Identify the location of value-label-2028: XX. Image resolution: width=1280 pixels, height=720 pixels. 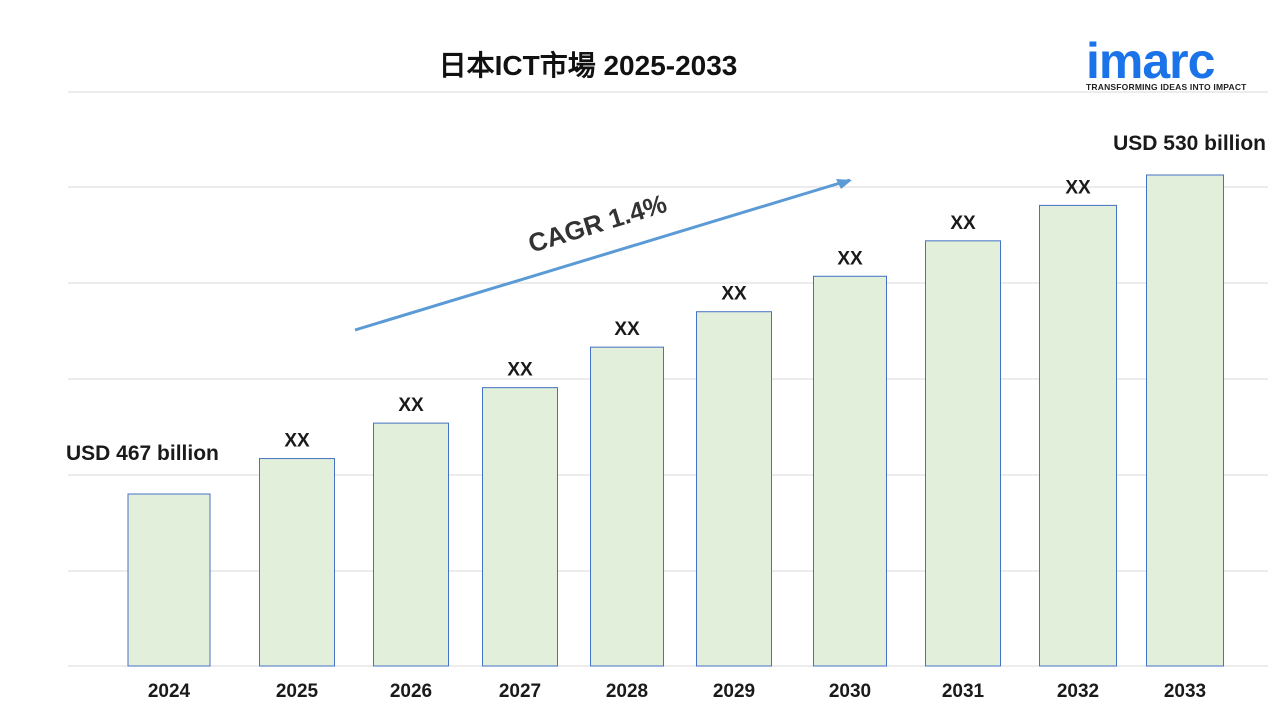
(627, 329).